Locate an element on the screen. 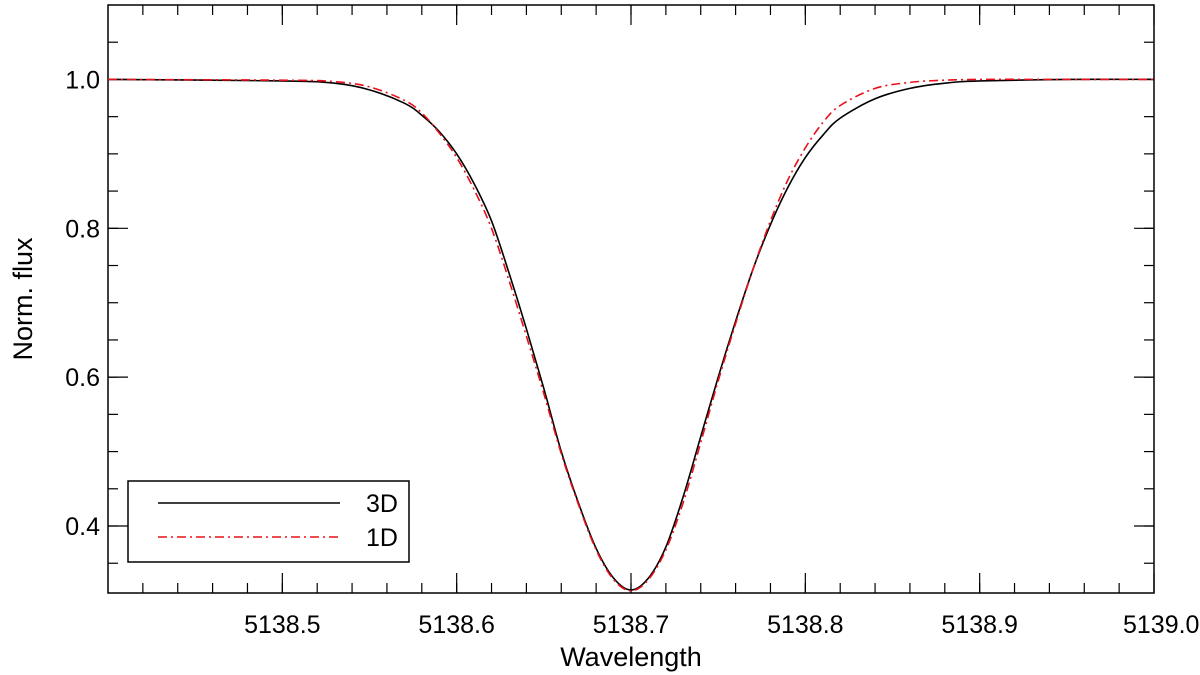 Image resolution: width=1200 pixels, height=675 pixels. x-tick-label: 5138.6 is located at coordinates (456, 625).